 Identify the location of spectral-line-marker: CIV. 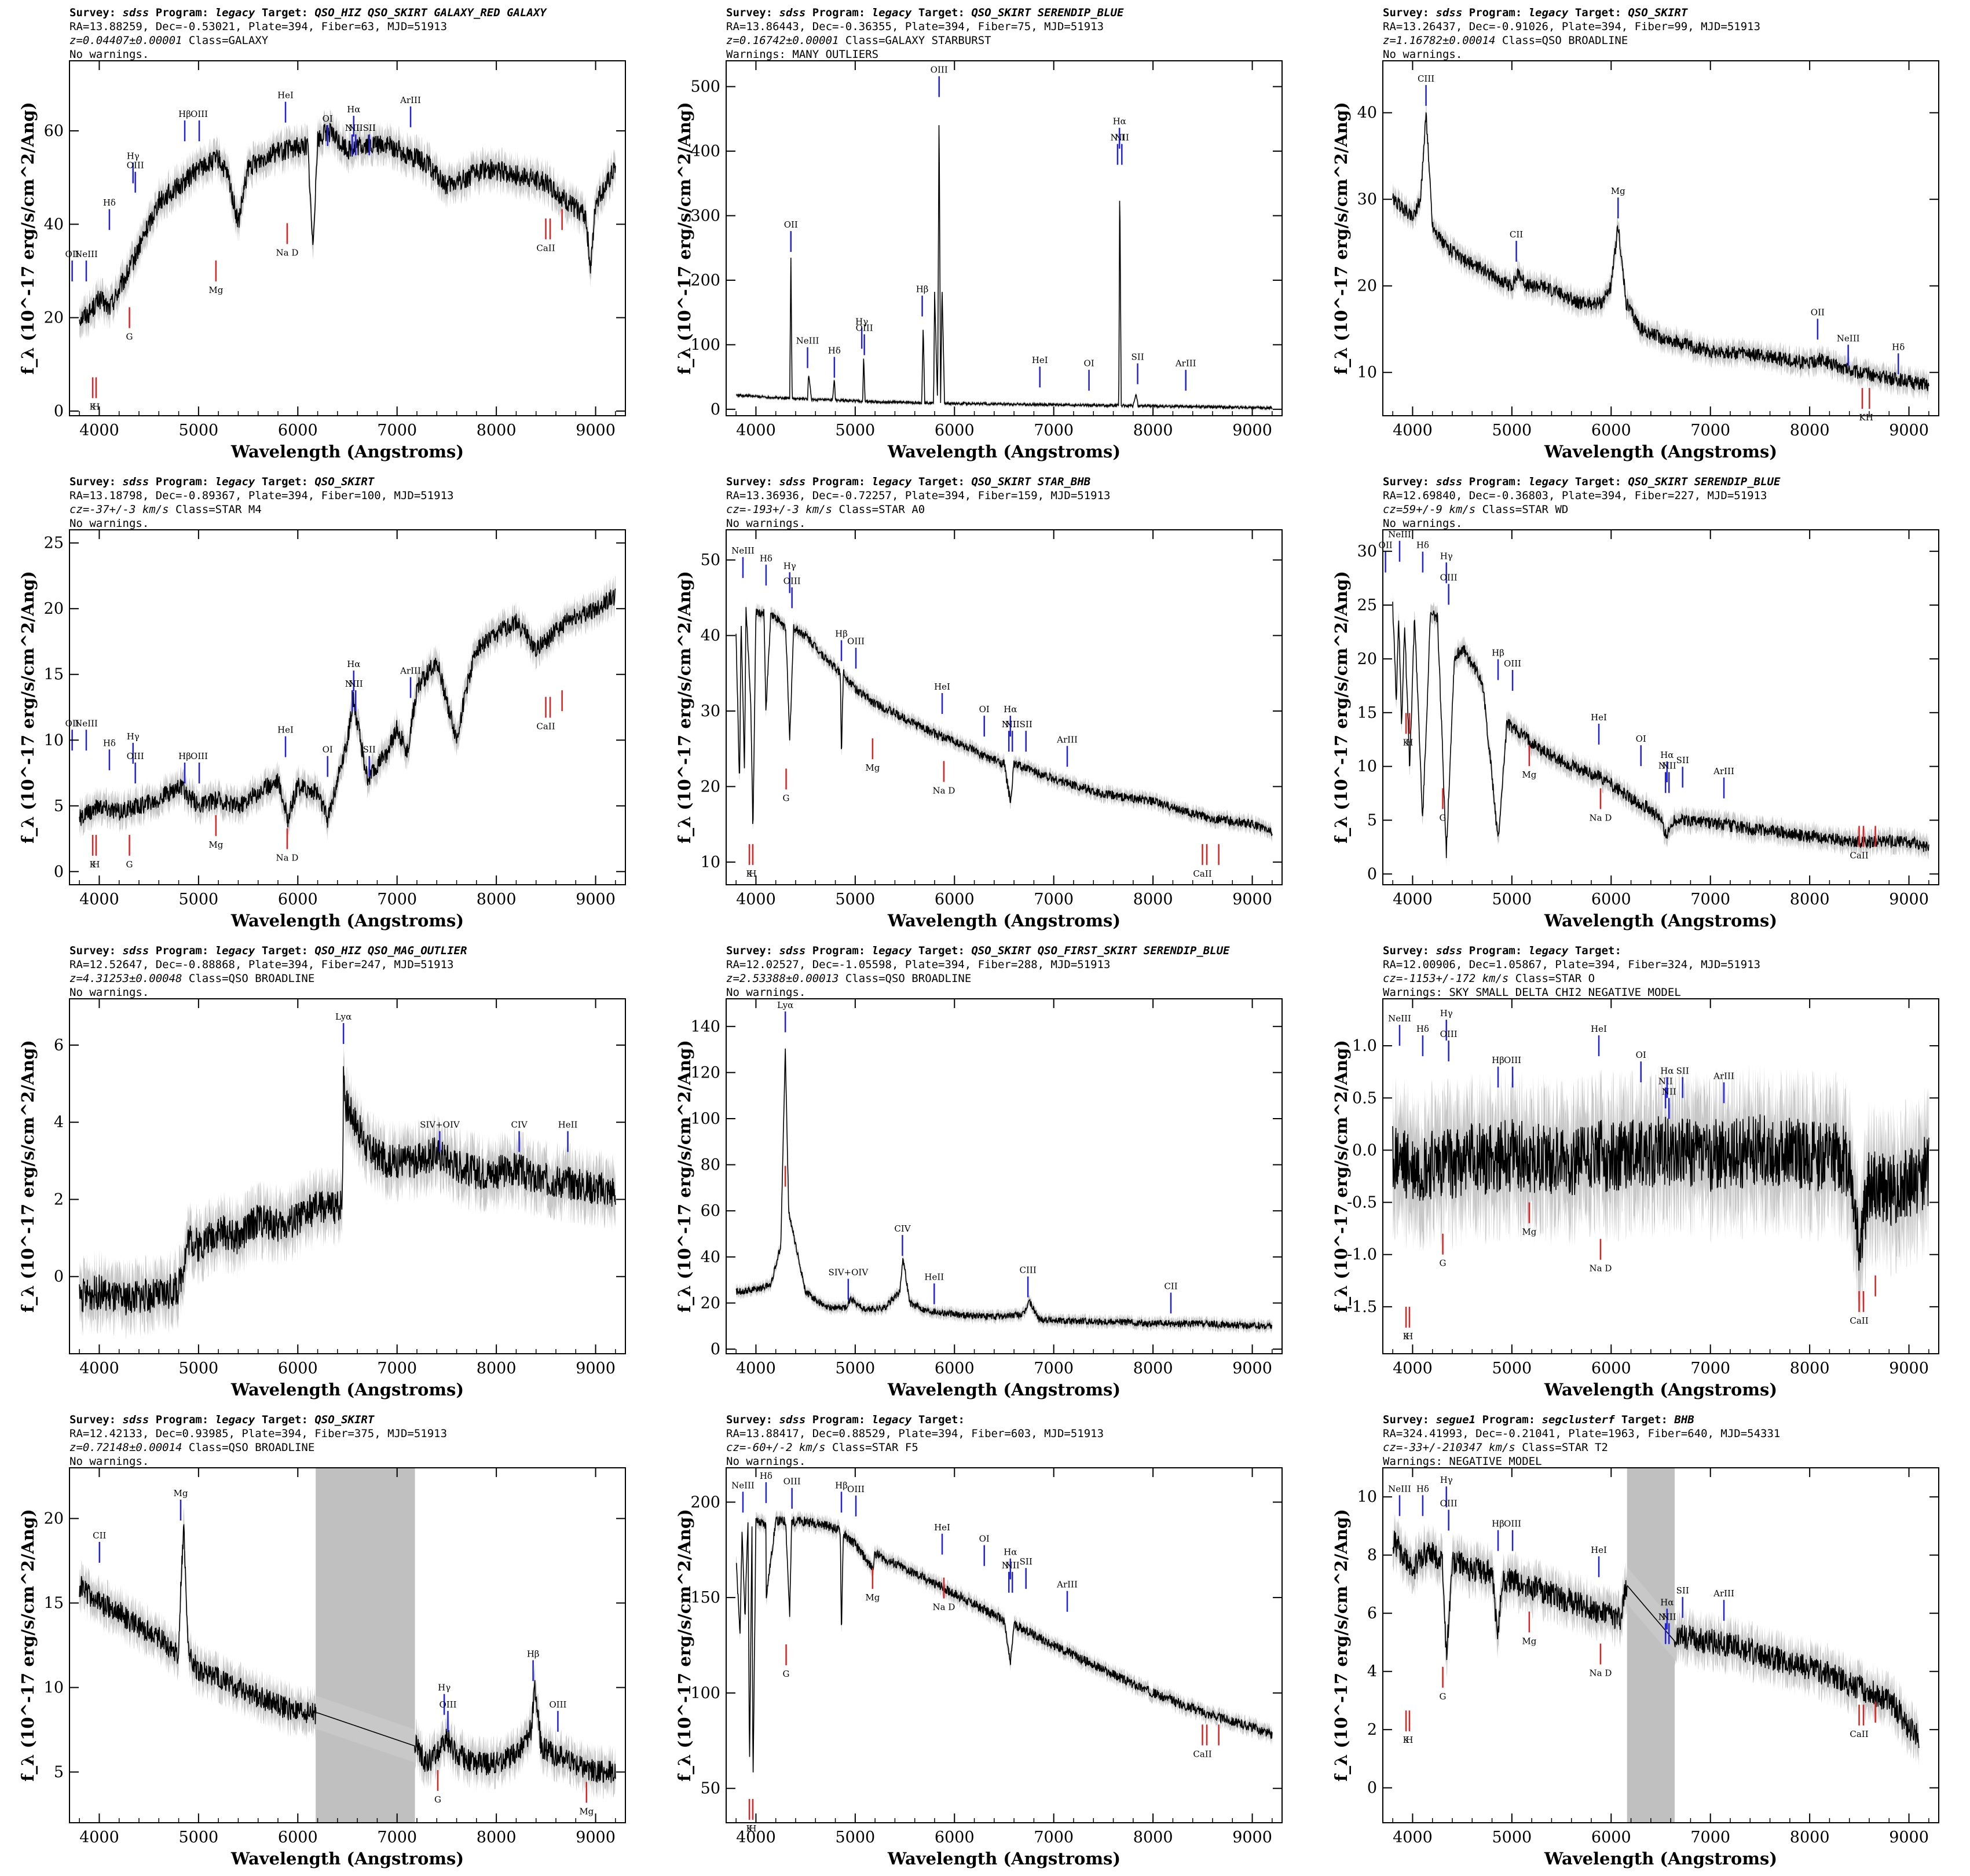
(902, 1240).